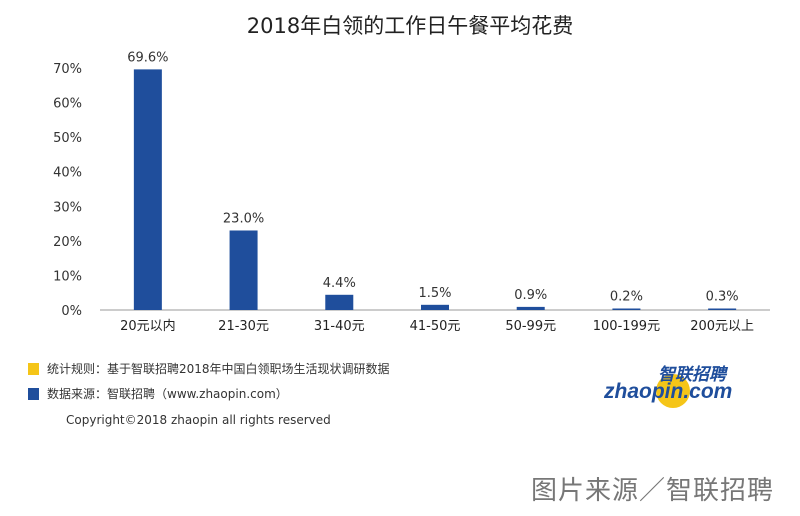 This screenshot has height=516, width=800. Describe the element at coordinates (67, 207) in the screenshot. I see `y-tick-label: 30%` at that location.